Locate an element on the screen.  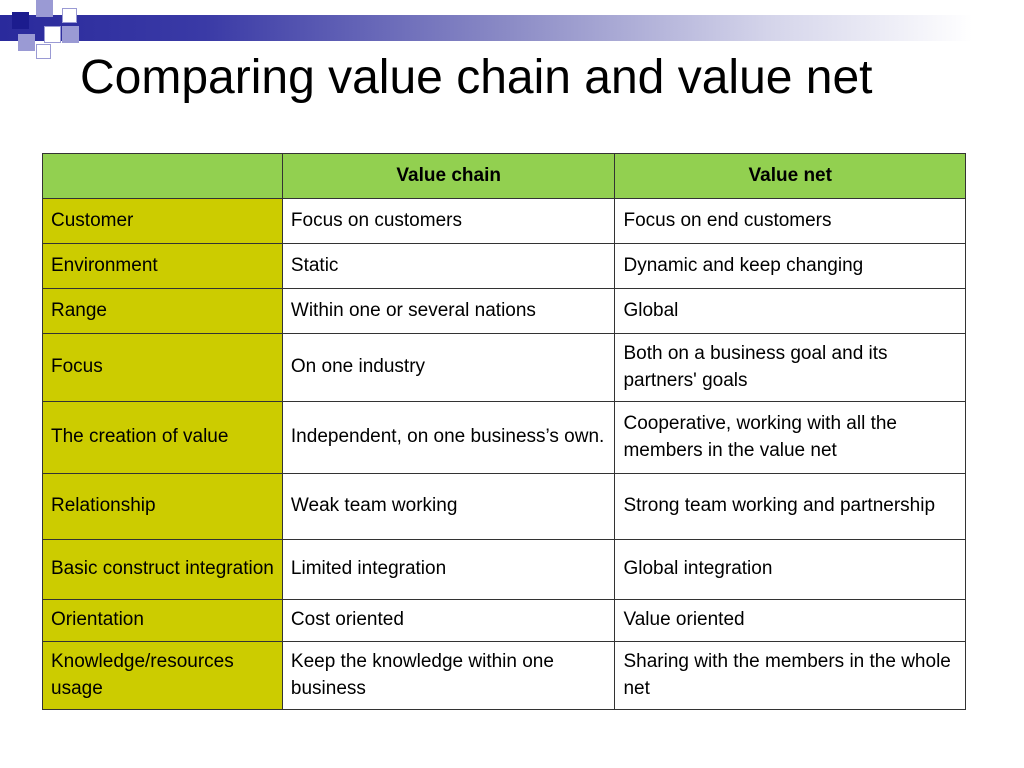
value-net-cell: Strong team working and partnership is located at coordinates (790, 506).